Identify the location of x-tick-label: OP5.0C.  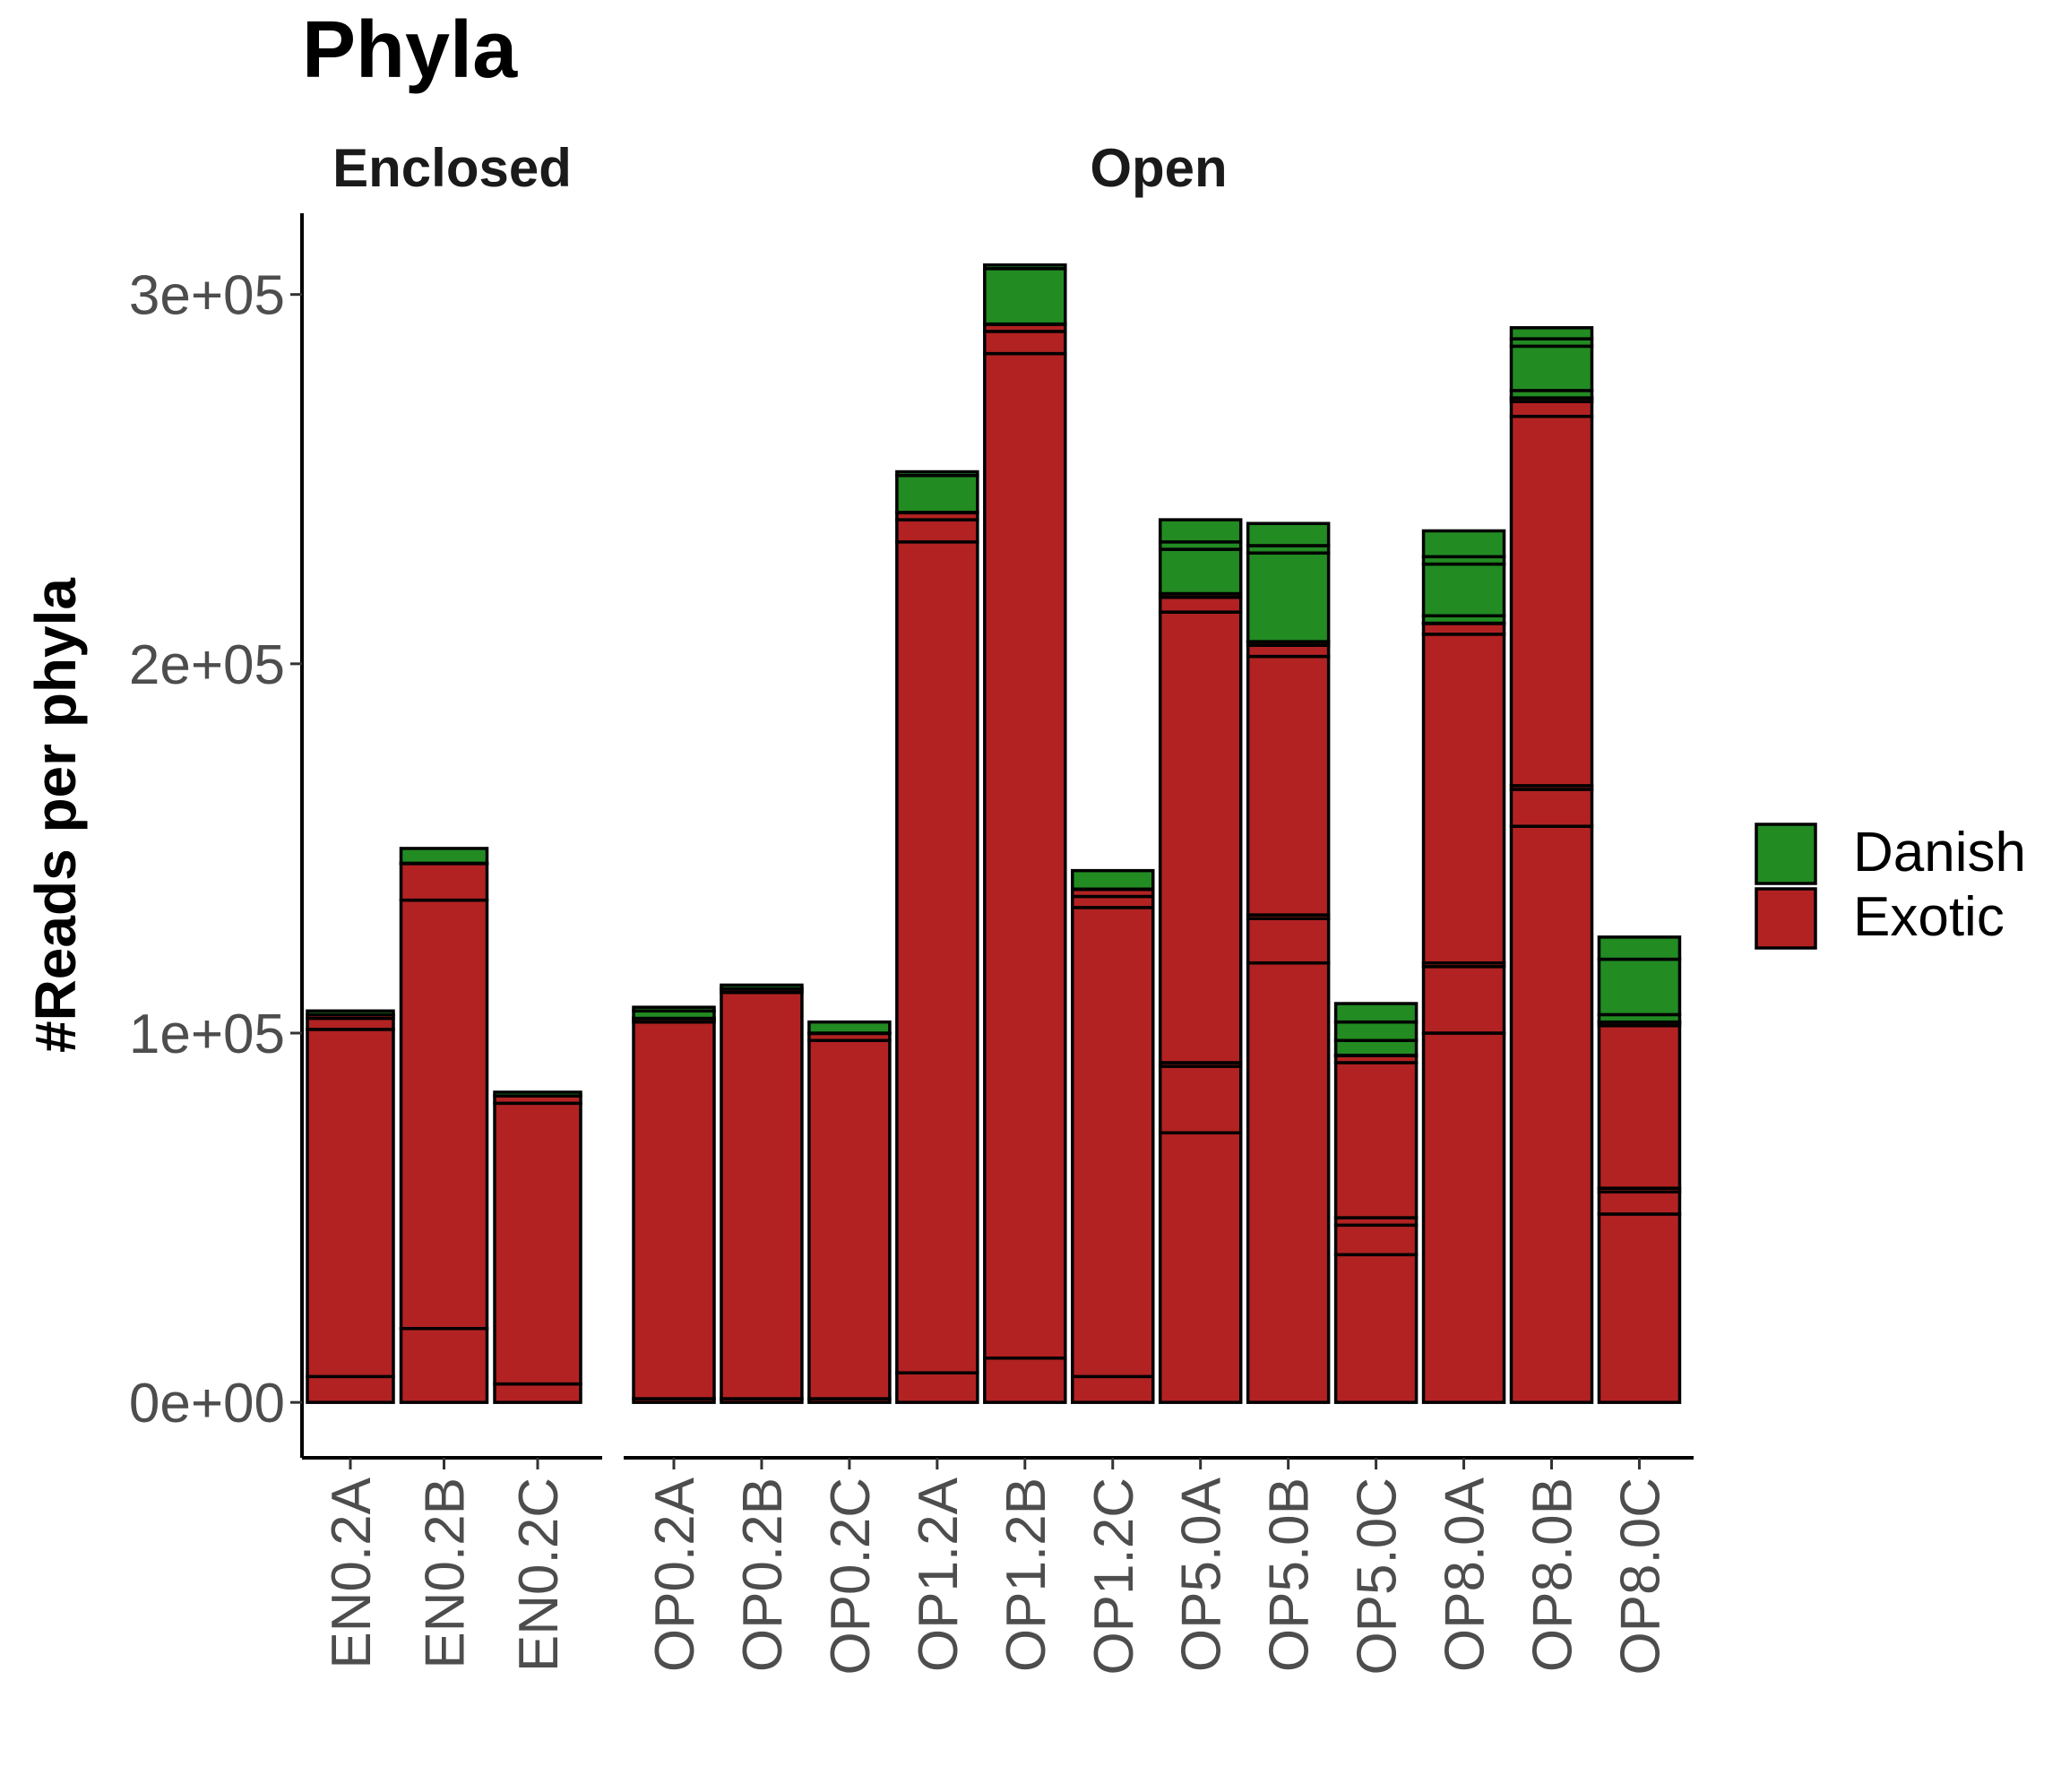
(1378, 1577).